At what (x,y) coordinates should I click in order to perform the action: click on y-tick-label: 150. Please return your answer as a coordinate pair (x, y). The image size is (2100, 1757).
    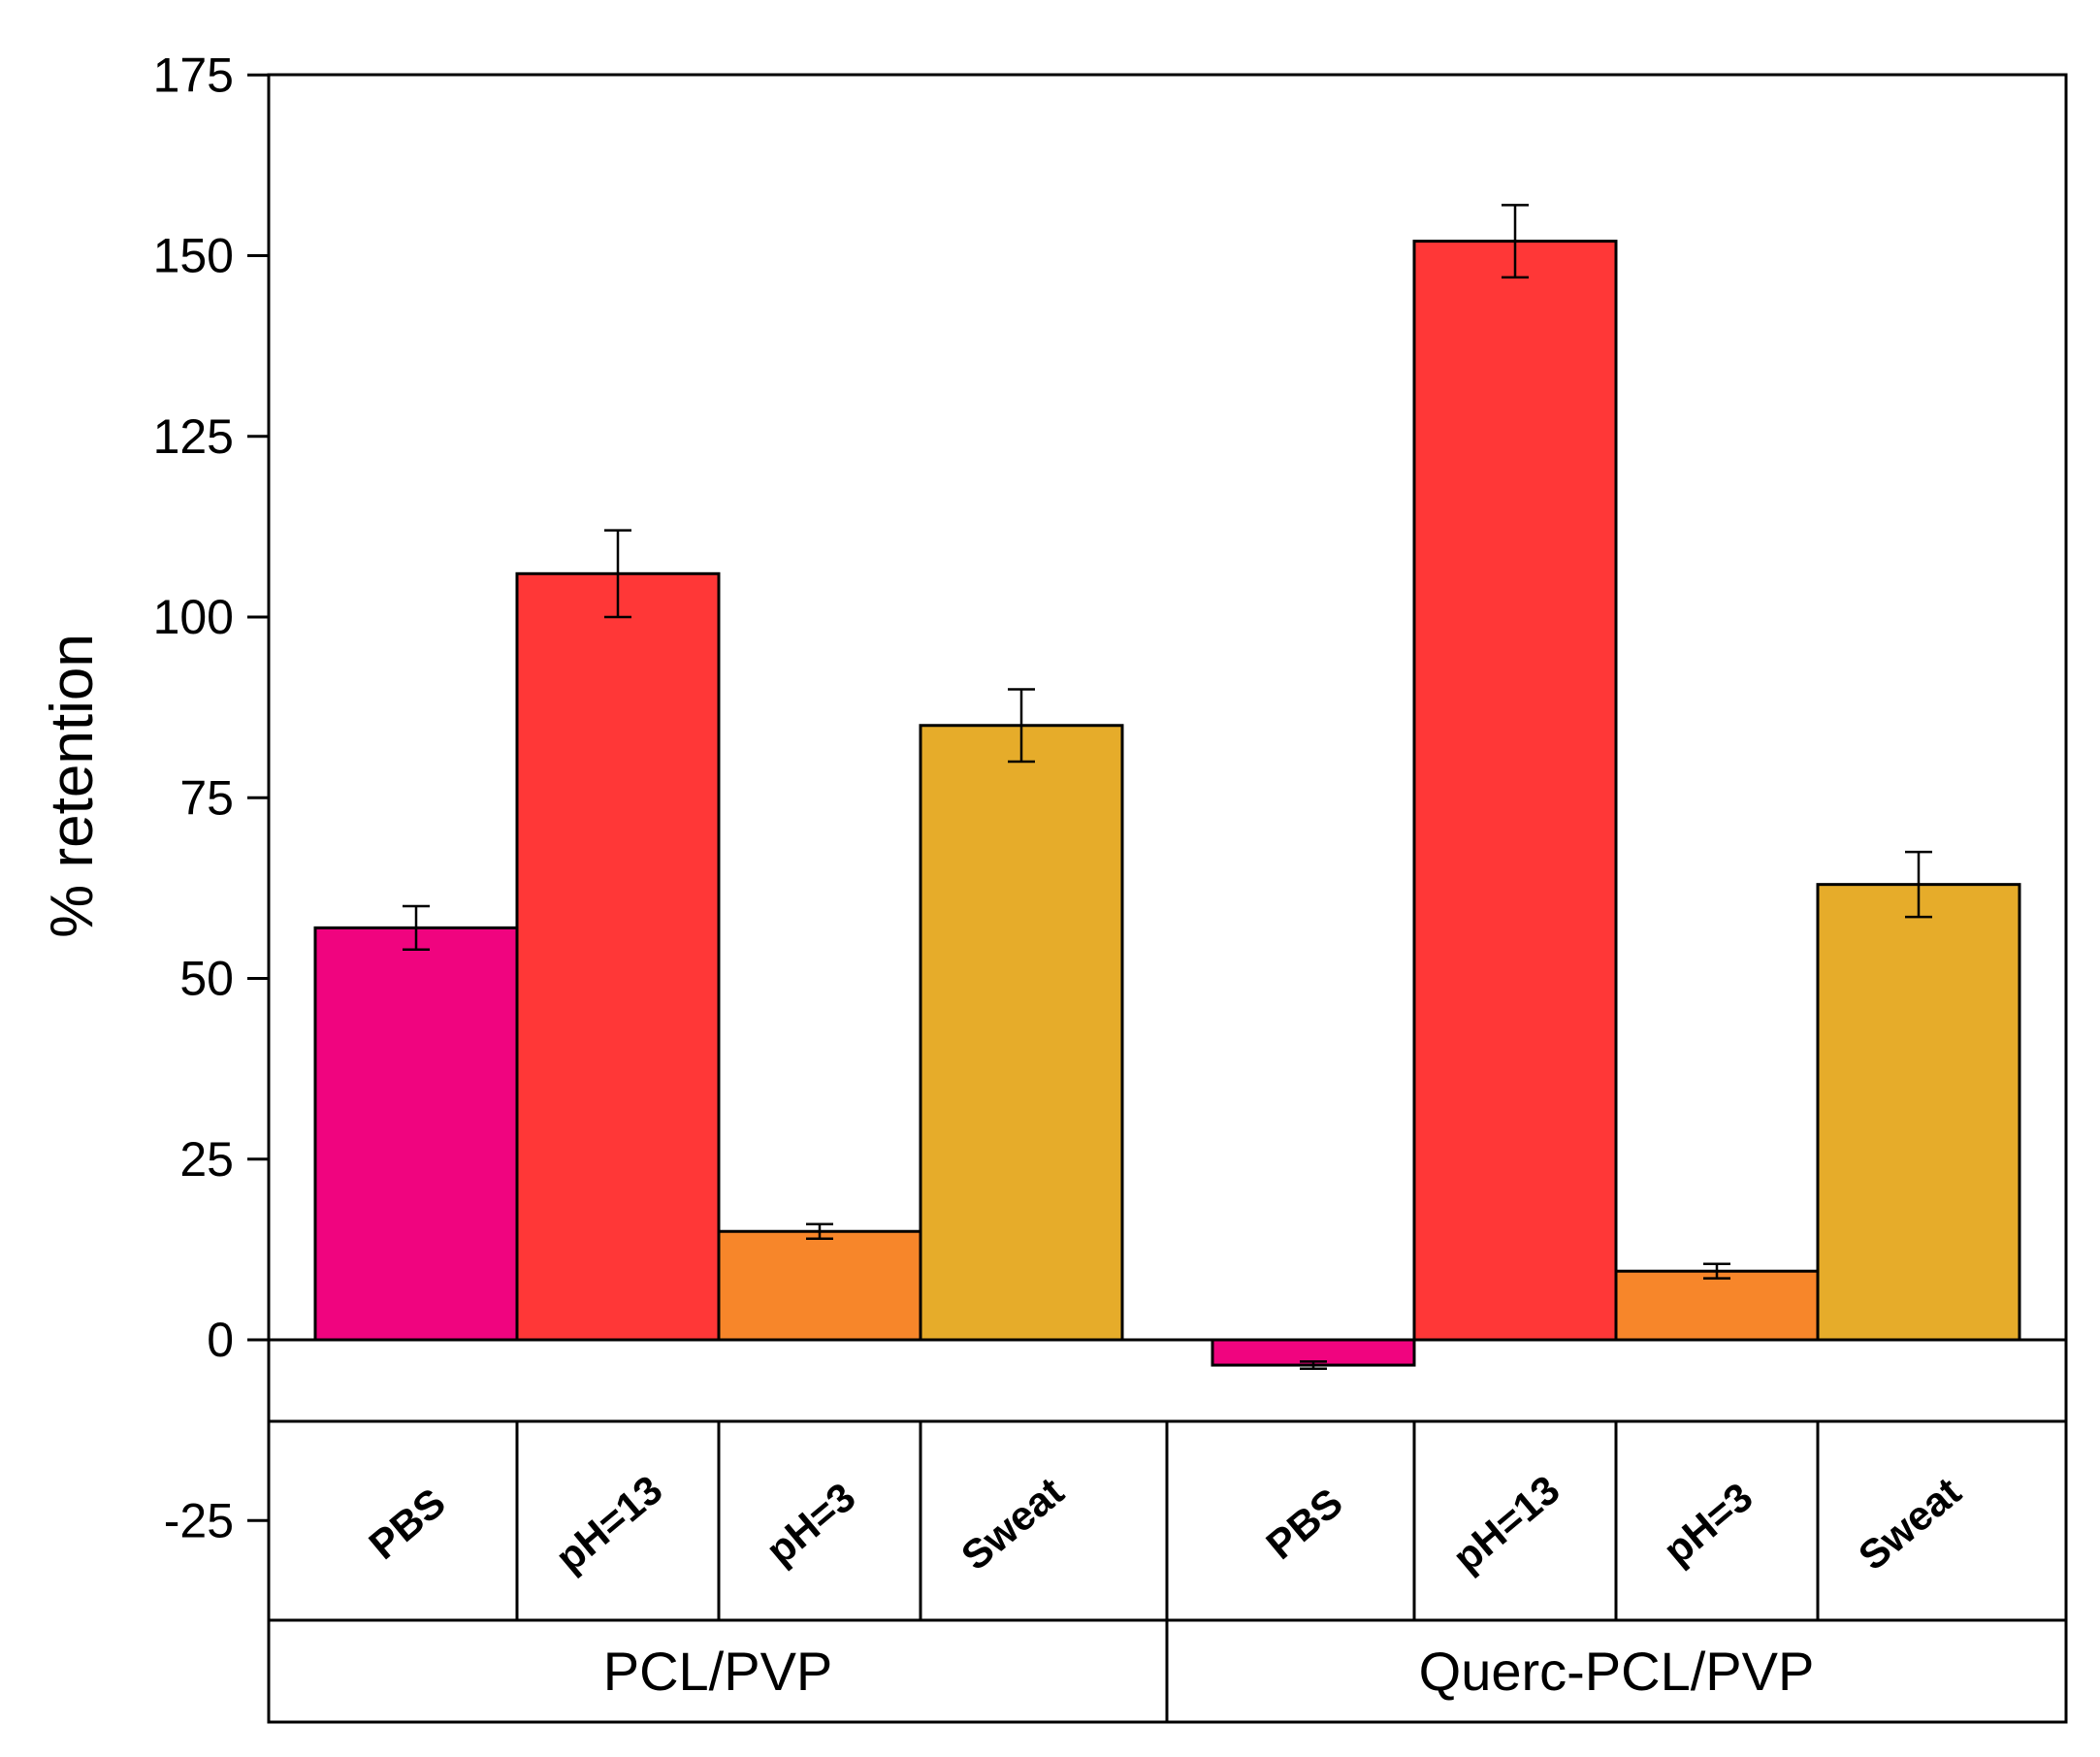
    Looking at the image, I should click on (193, 256).